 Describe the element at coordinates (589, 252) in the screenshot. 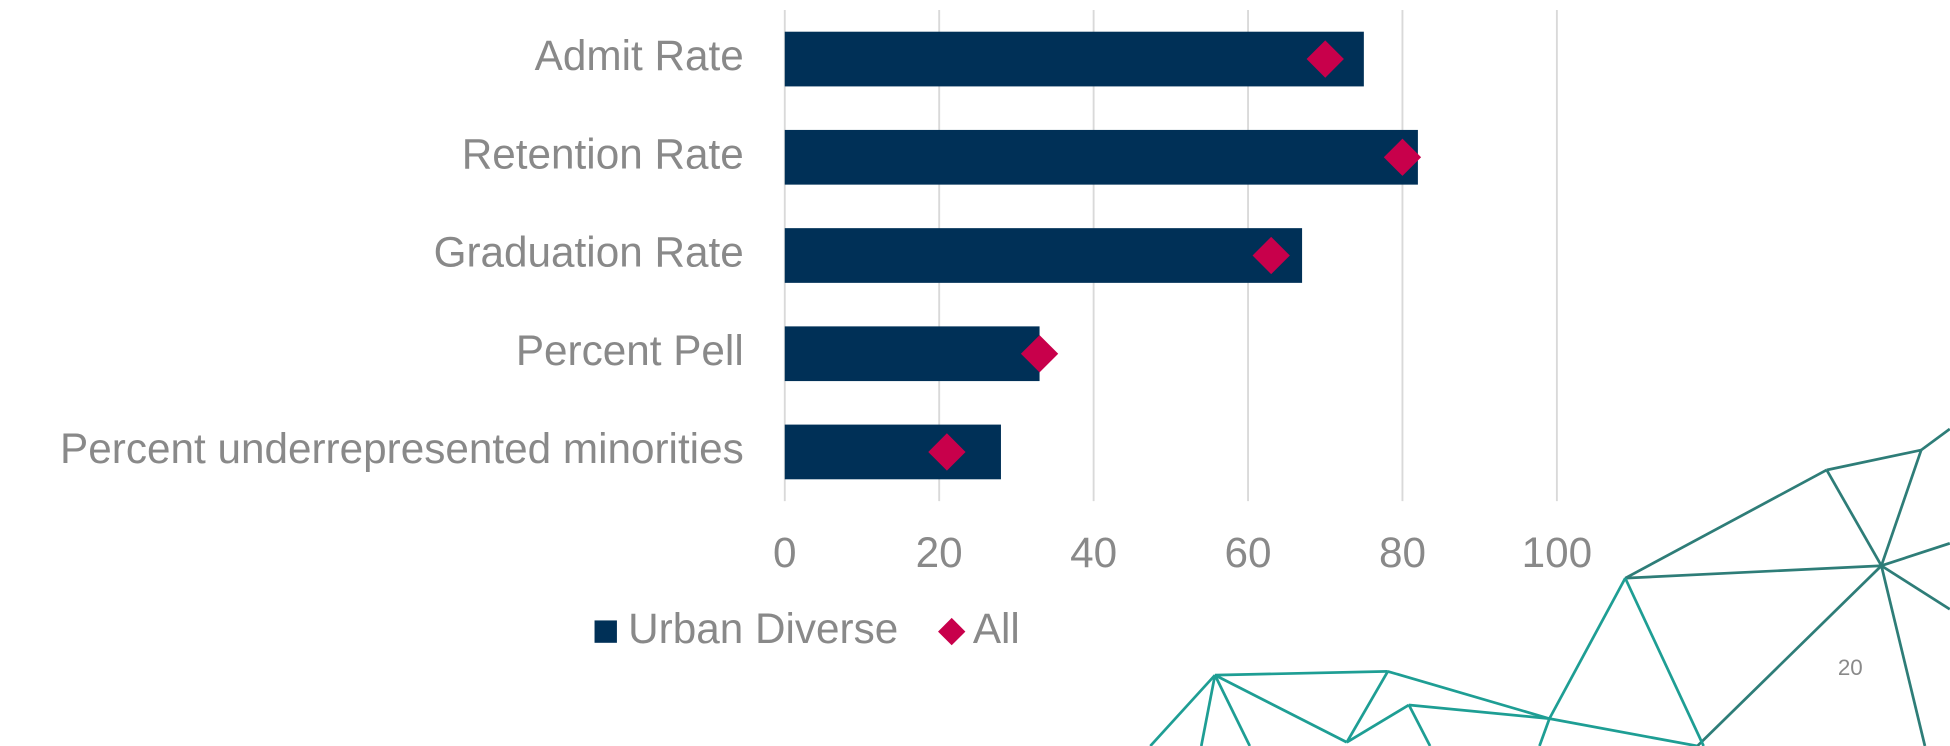

I see `y-tick-label: Graduation Rate` at that location.